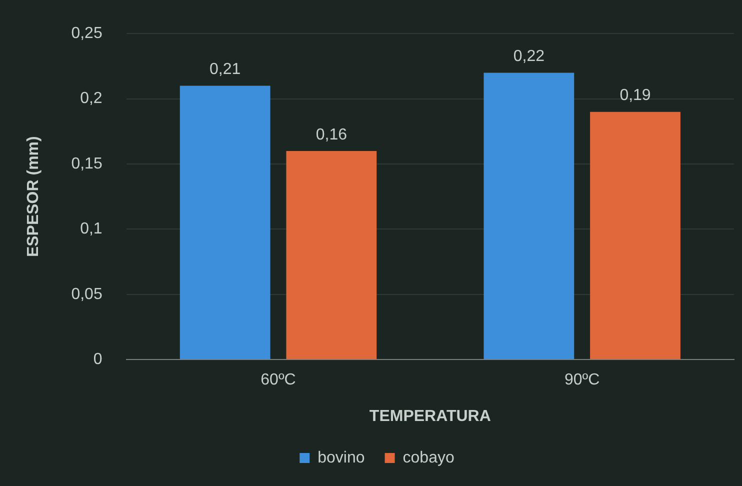 The width and height of the screenshot is (742, 486). Describe the element at coordinates (91, 229) in the screenshot. I see `y-tick-label: 0,1` at that location.